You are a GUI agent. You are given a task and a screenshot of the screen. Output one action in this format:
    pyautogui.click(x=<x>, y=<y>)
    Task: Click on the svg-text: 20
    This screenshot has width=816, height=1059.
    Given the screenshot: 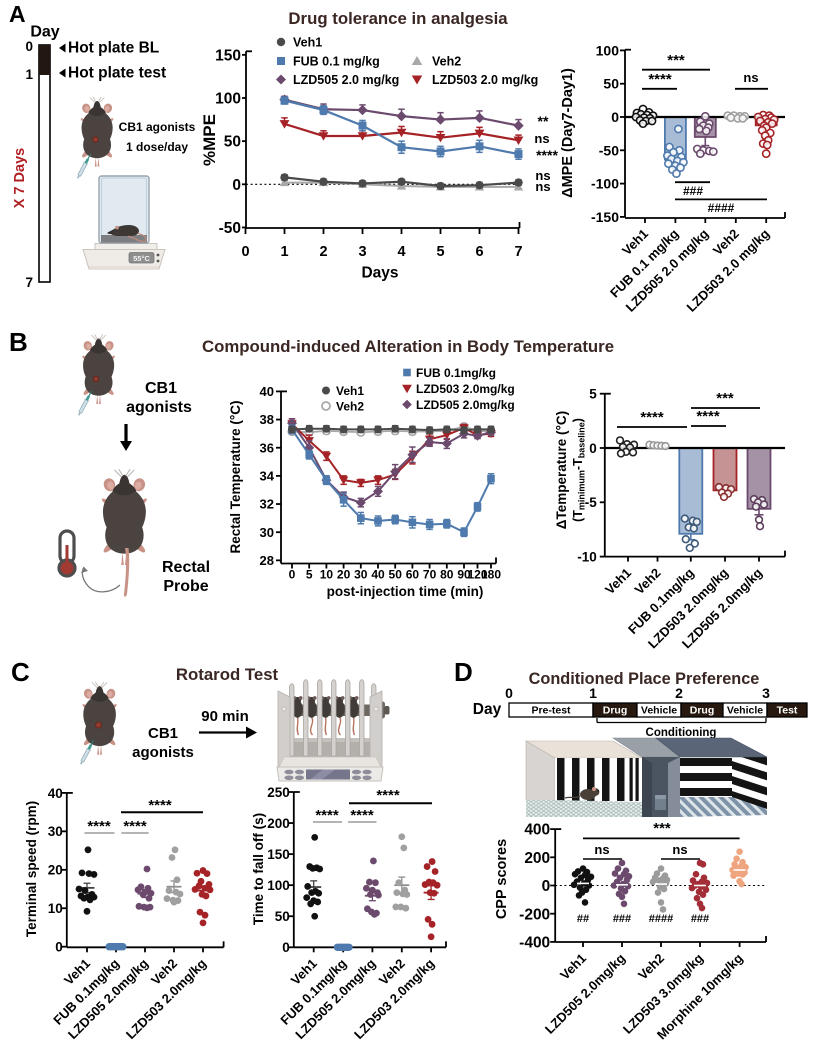 What is the action you would take?
    pyautogui.click(x=55, y=870)
    